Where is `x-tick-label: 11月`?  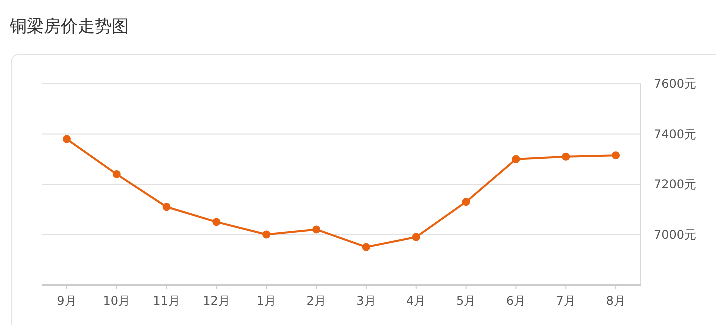
x-tick-label: 11月 is located at coordinates (166, 301).